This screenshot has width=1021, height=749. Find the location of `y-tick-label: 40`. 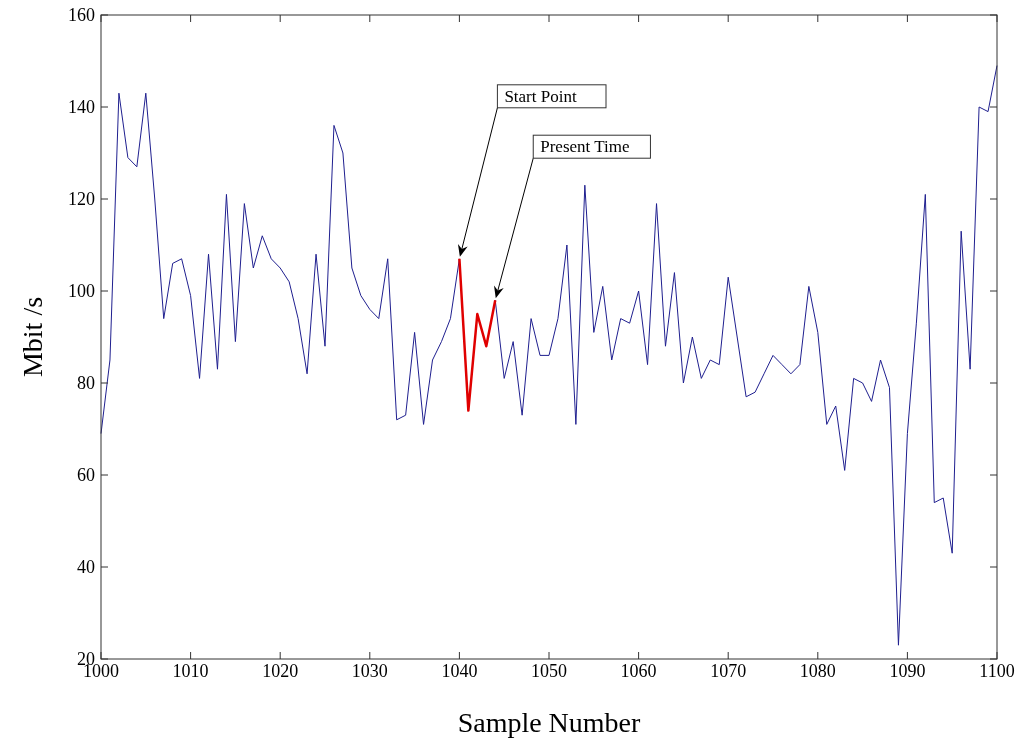

y-tick-label: 40 is located at coordinates (86, 567).